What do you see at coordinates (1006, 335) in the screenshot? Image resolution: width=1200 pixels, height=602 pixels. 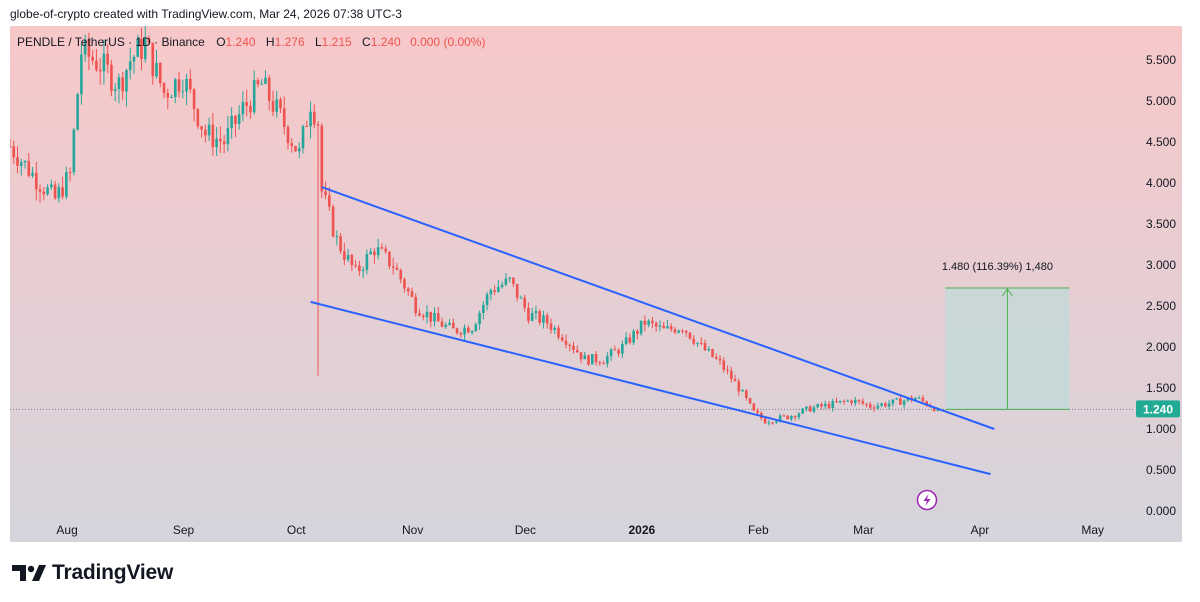 I see `price-range-measure: 1.480 (116.39%) 1,480` at bounding box center [1006, 335].